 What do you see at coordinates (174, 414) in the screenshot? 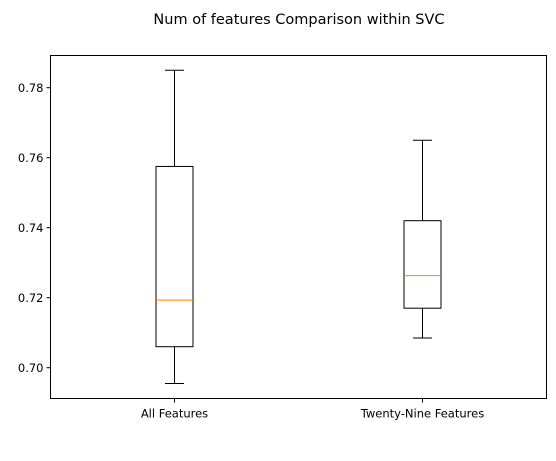
I see `x-tick-label: All Features` at bounding box center [174, 414].